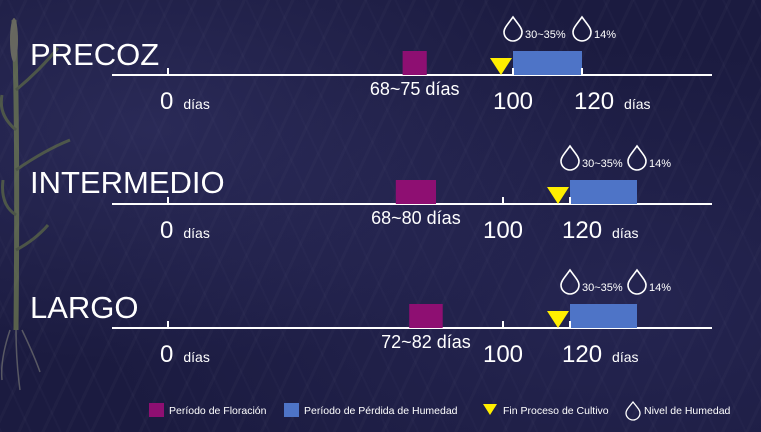  Describe the element at coordinates (127, 182) in the screenshot. I see `row-title: INTERMEDIO` at that location.